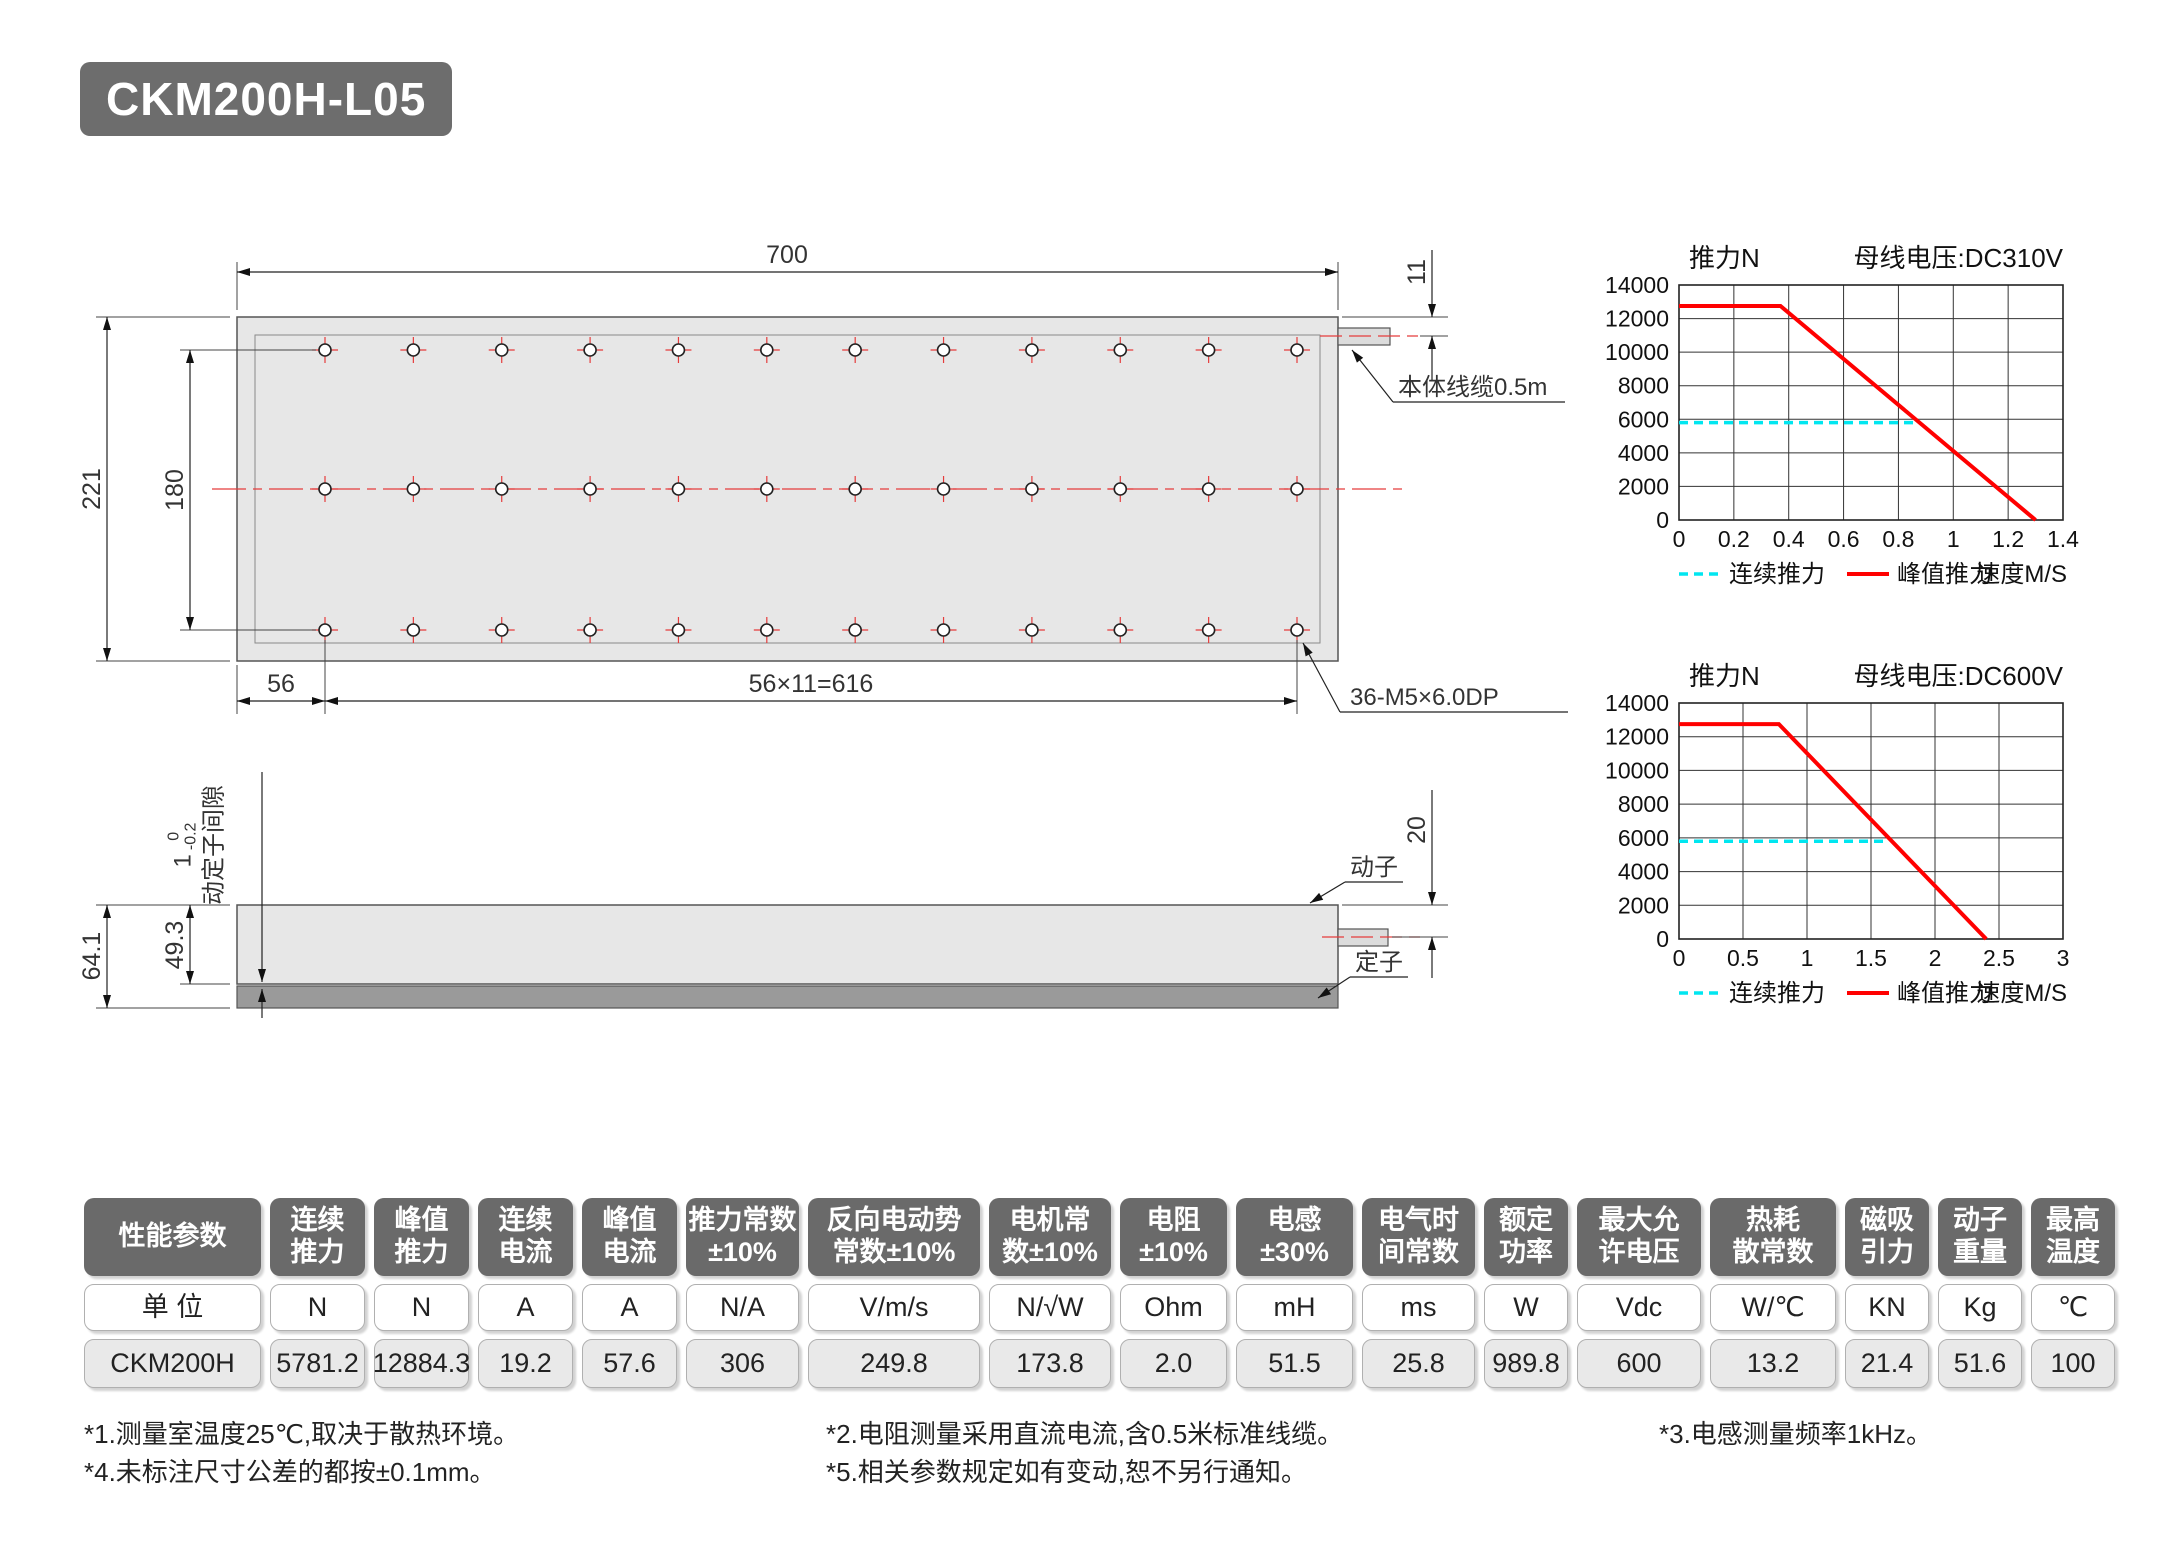 Image resolution: width=2159 pixels, height=1541 pixels. I want to click on mounting-holes, so click(811, 490).